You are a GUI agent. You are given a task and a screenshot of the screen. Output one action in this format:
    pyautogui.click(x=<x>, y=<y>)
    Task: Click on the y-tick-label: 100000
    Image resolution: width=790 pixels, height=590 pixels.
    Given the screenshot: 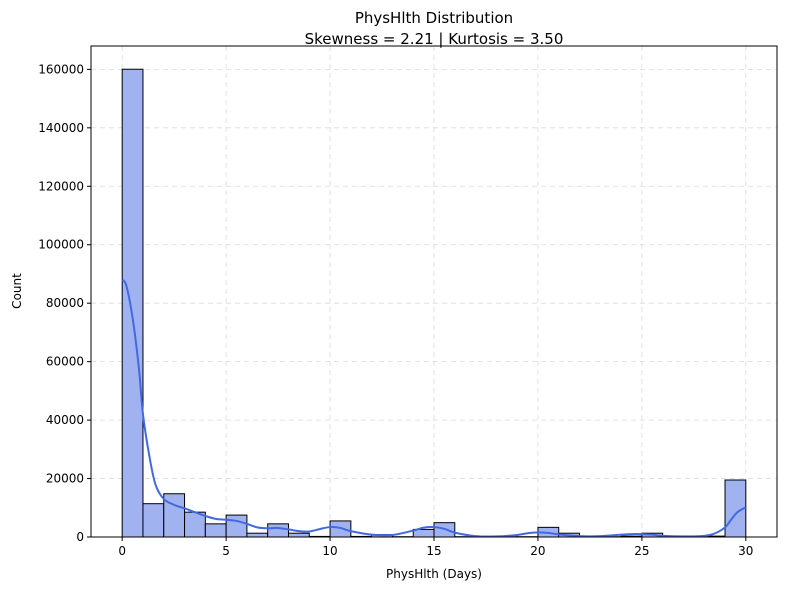 What is the action you would take?
    pyautogui.click(x=61, y=245)
    